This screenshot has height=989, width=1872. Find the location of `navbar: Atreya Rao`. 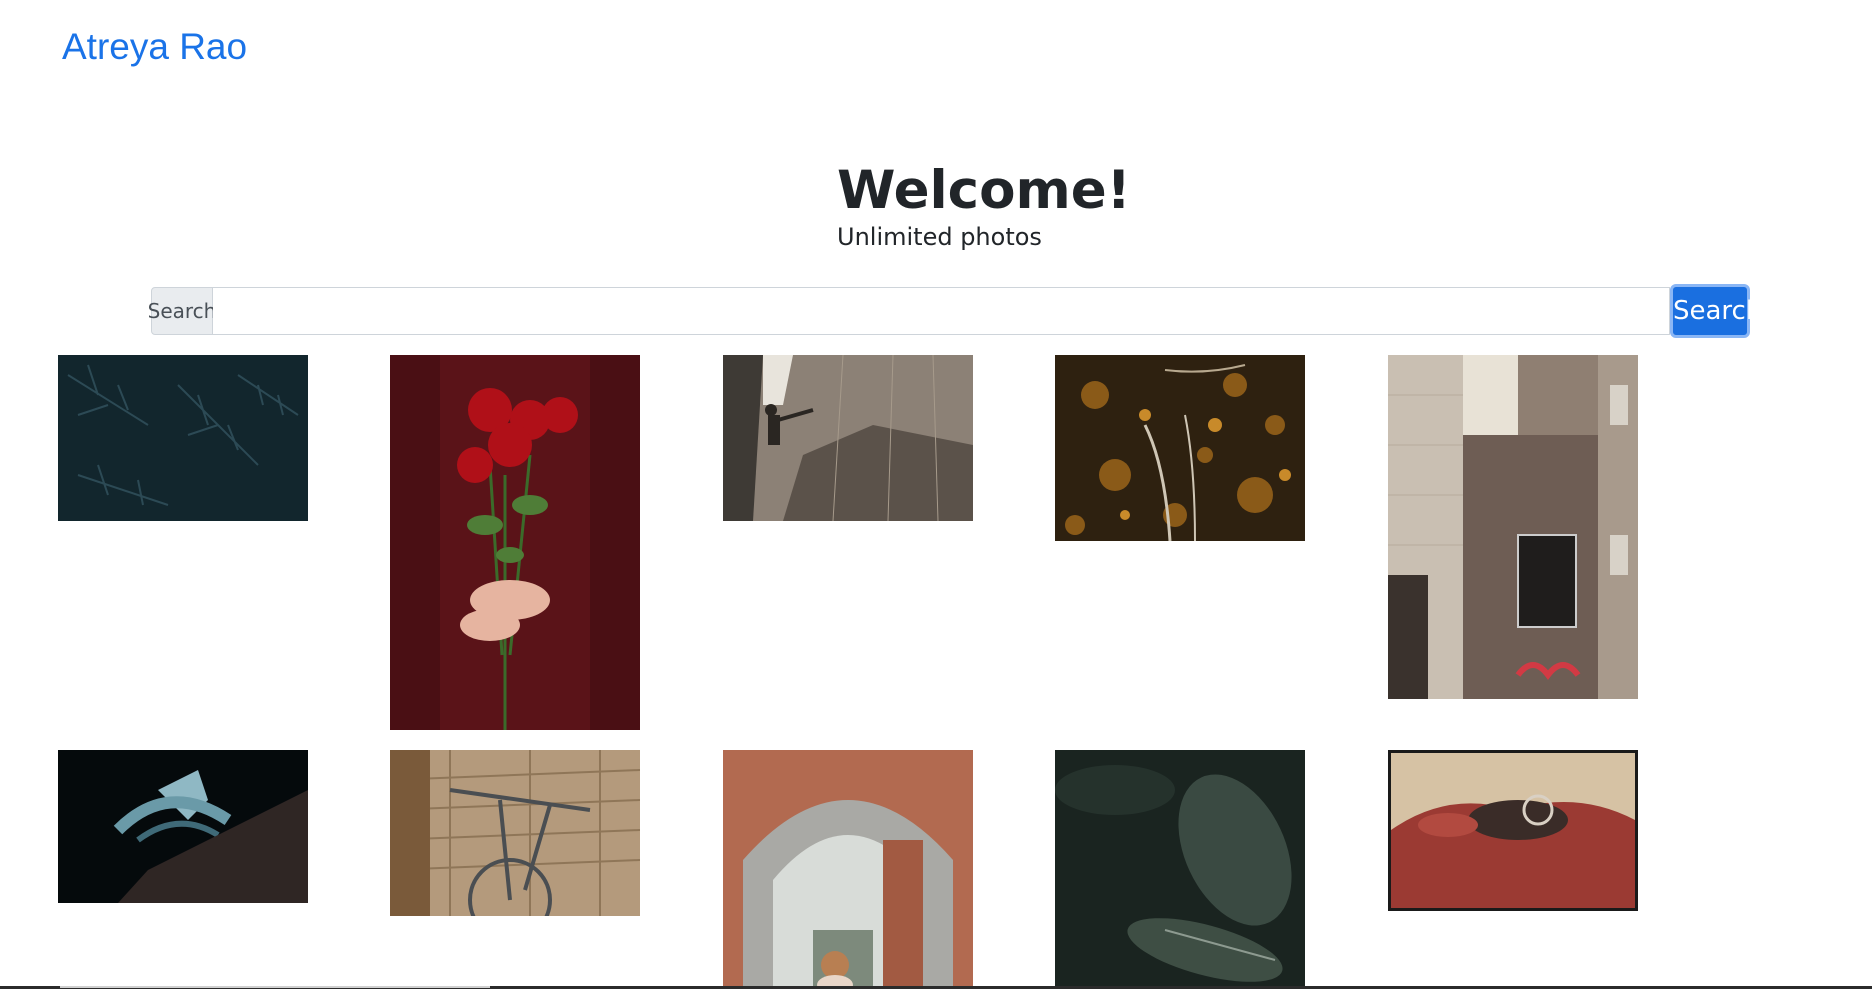

navbar: Atreya Rao is located at coordinates (154, 47).